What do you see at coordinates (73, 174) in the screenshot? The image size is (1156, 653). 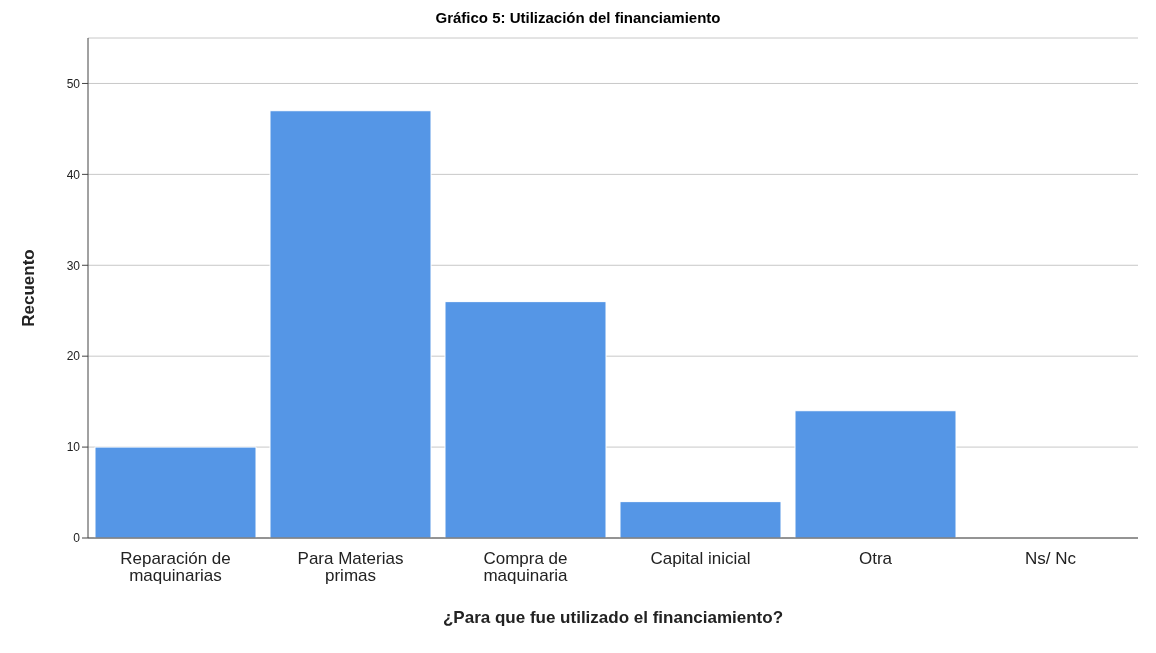 I see `y-tick-label: 40` at bounding box center [73, 174].